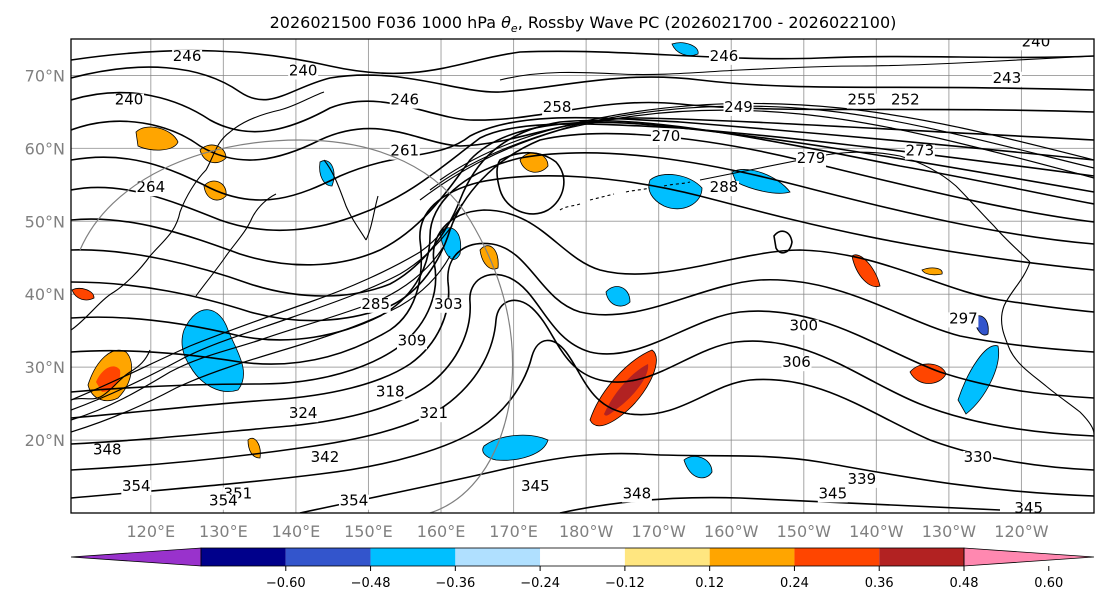 Image resolution: width=1105 pixels, height=606 pixels. I want to click on colorbar-frame, so click(582, 557).